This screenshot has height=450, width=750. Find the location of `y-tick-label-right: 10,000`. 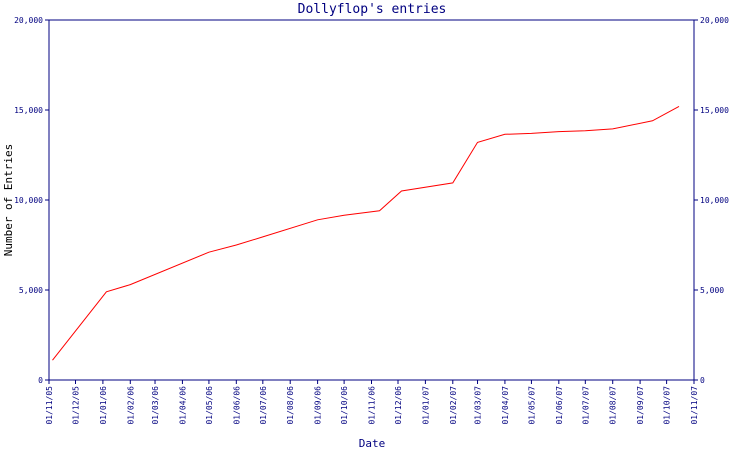

y-tick-label-right: 10,000 is located at coordinates (714, 200).